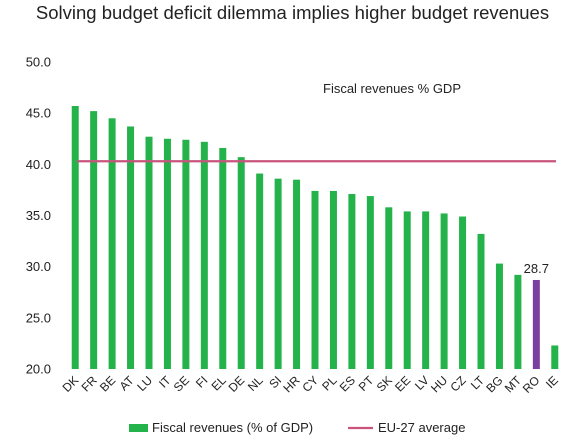  Describe the element at coordinates (370, 282) in the screenshot. I see `bar-pt` at that location.